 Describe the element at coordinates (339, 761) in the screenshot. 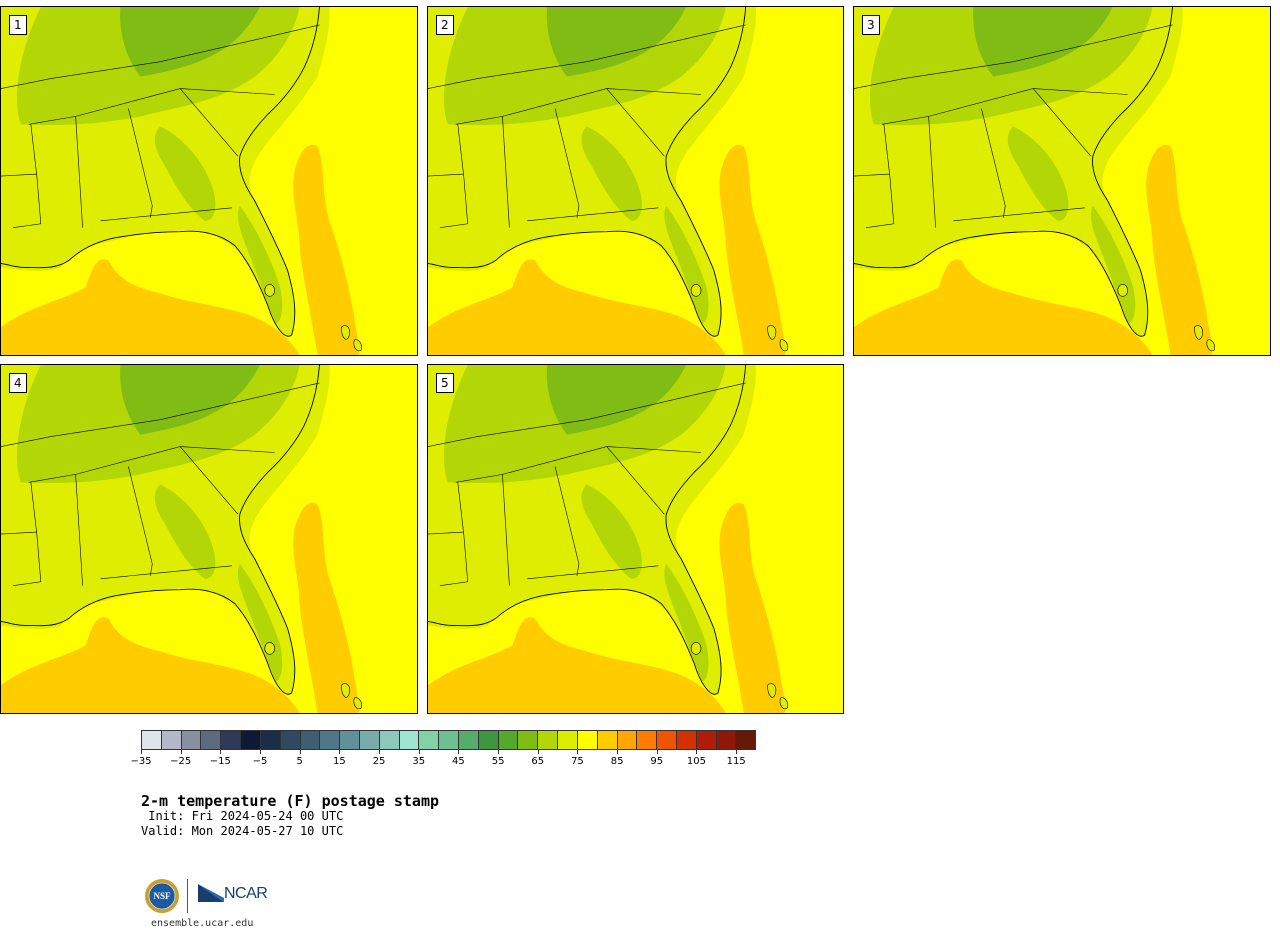

I see `colorbar-tick-label: 15` at that location.